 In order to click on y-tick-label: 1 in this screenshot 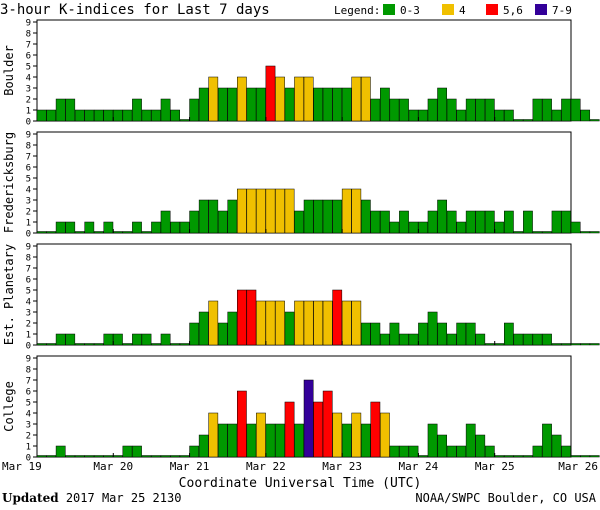, I will do `click(28, 448)`.